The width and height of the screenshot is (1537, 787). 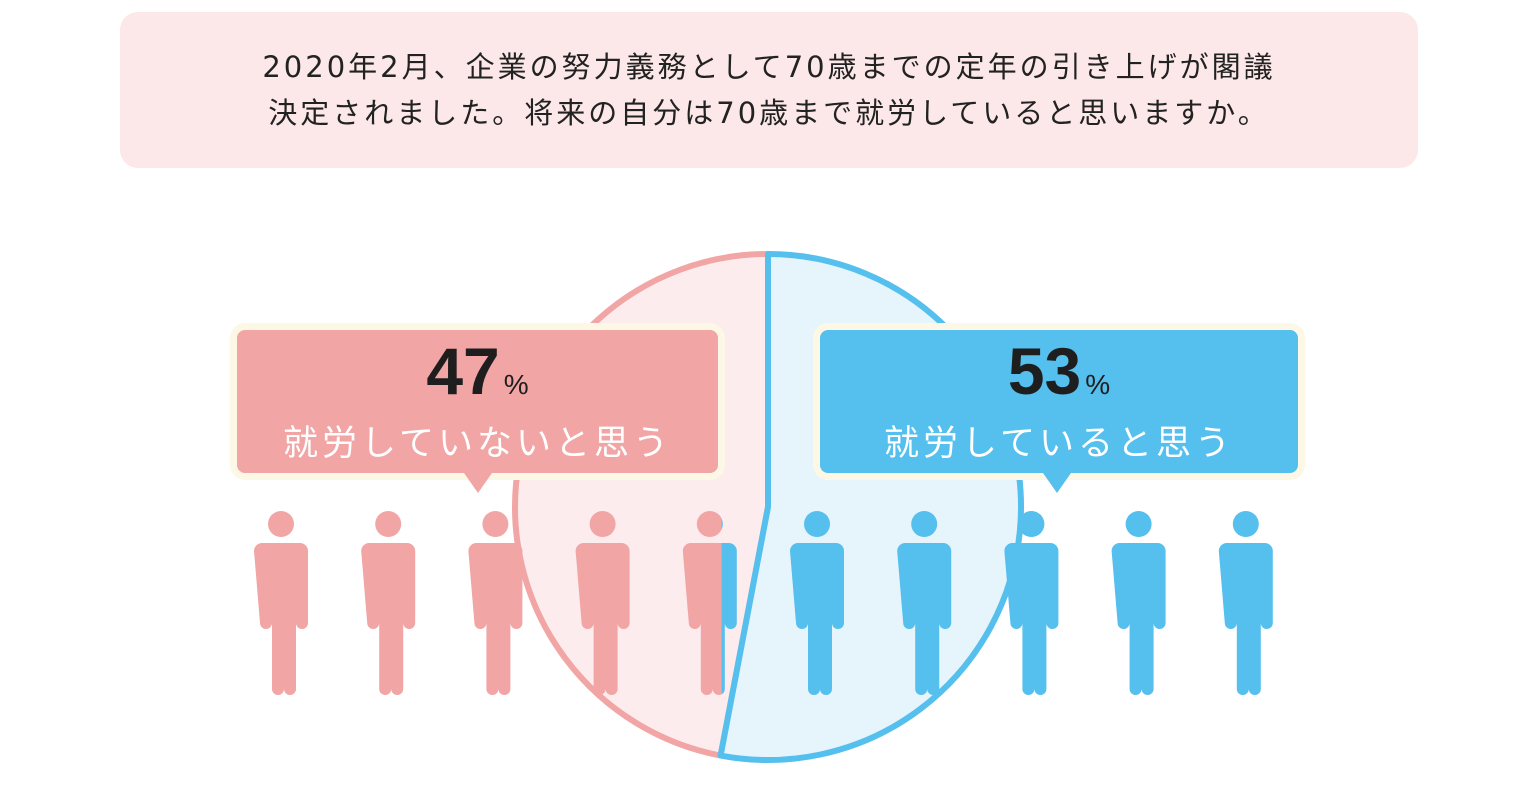 I want to click on label-bubble-yes: 53% 就労していると思う, so click(x=1059, y=401).